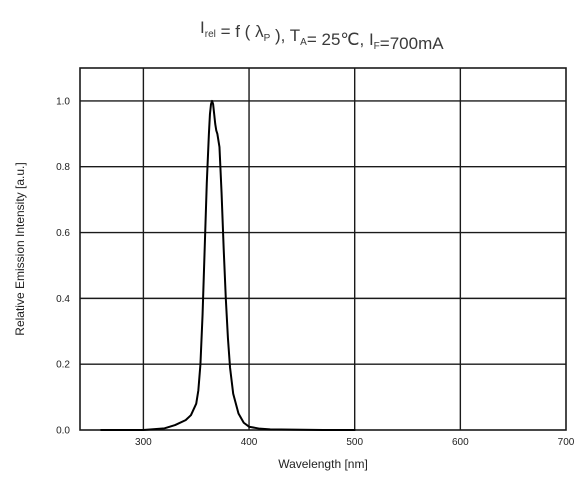  What do you see at coordinates (202, 27) in the screenshot?
I see `title-part: I` at bounding box center [202, 27].